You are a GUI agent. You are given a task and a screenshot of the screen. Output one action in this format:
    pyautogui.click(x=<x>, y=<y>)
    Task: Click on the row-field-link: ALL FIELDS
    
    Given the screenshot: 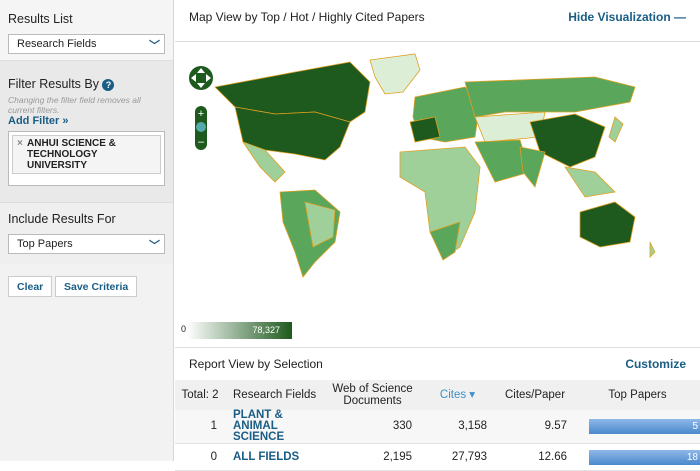 What is the action you would take?
    pyautogui.click(x=275, y=457)
    